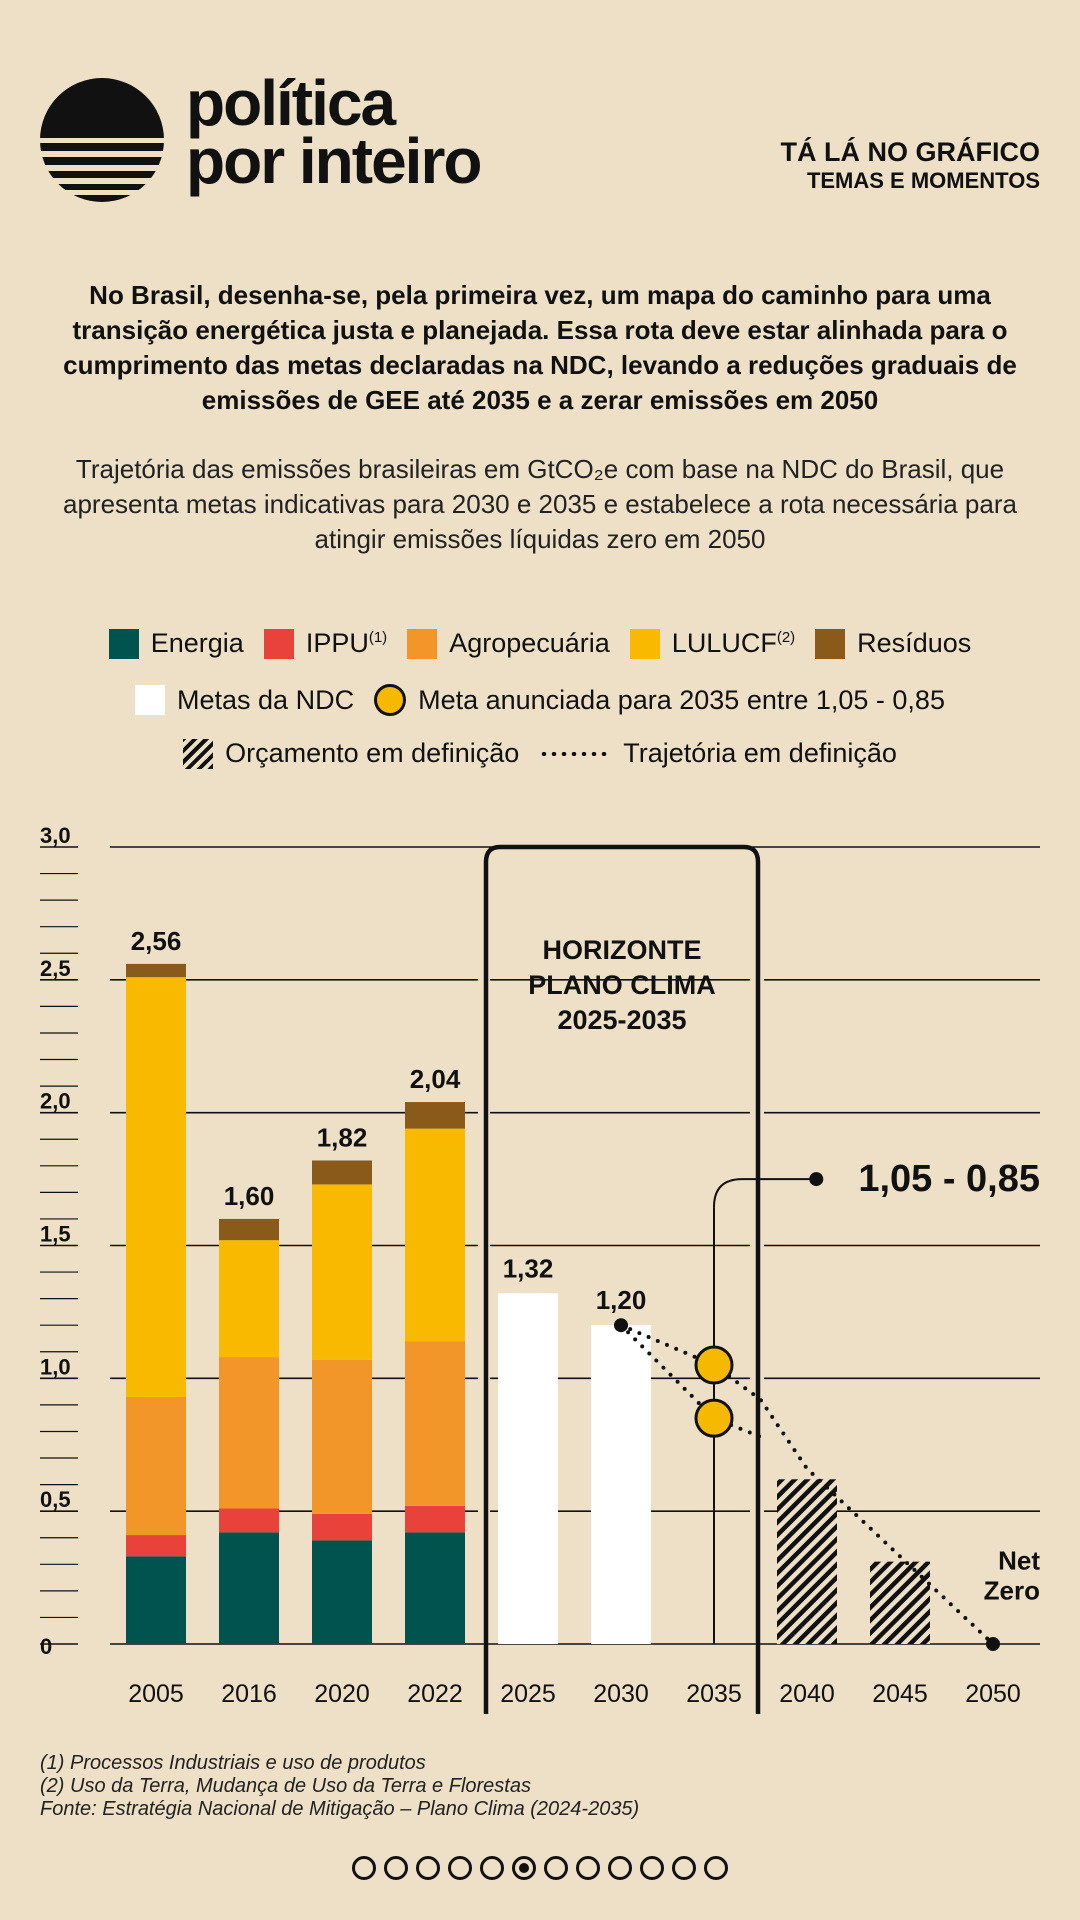 This screenshot has height=1920, width=1080. What do you see at coordinates (390, 700) in the screenshot?
I see `goal-circle-icon` at bounding box center [390, 700].